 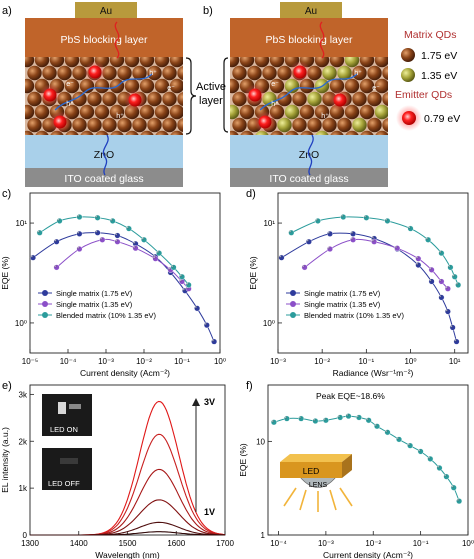 I want to click on legend-emitter-swatch, so click(x=409, y=118).